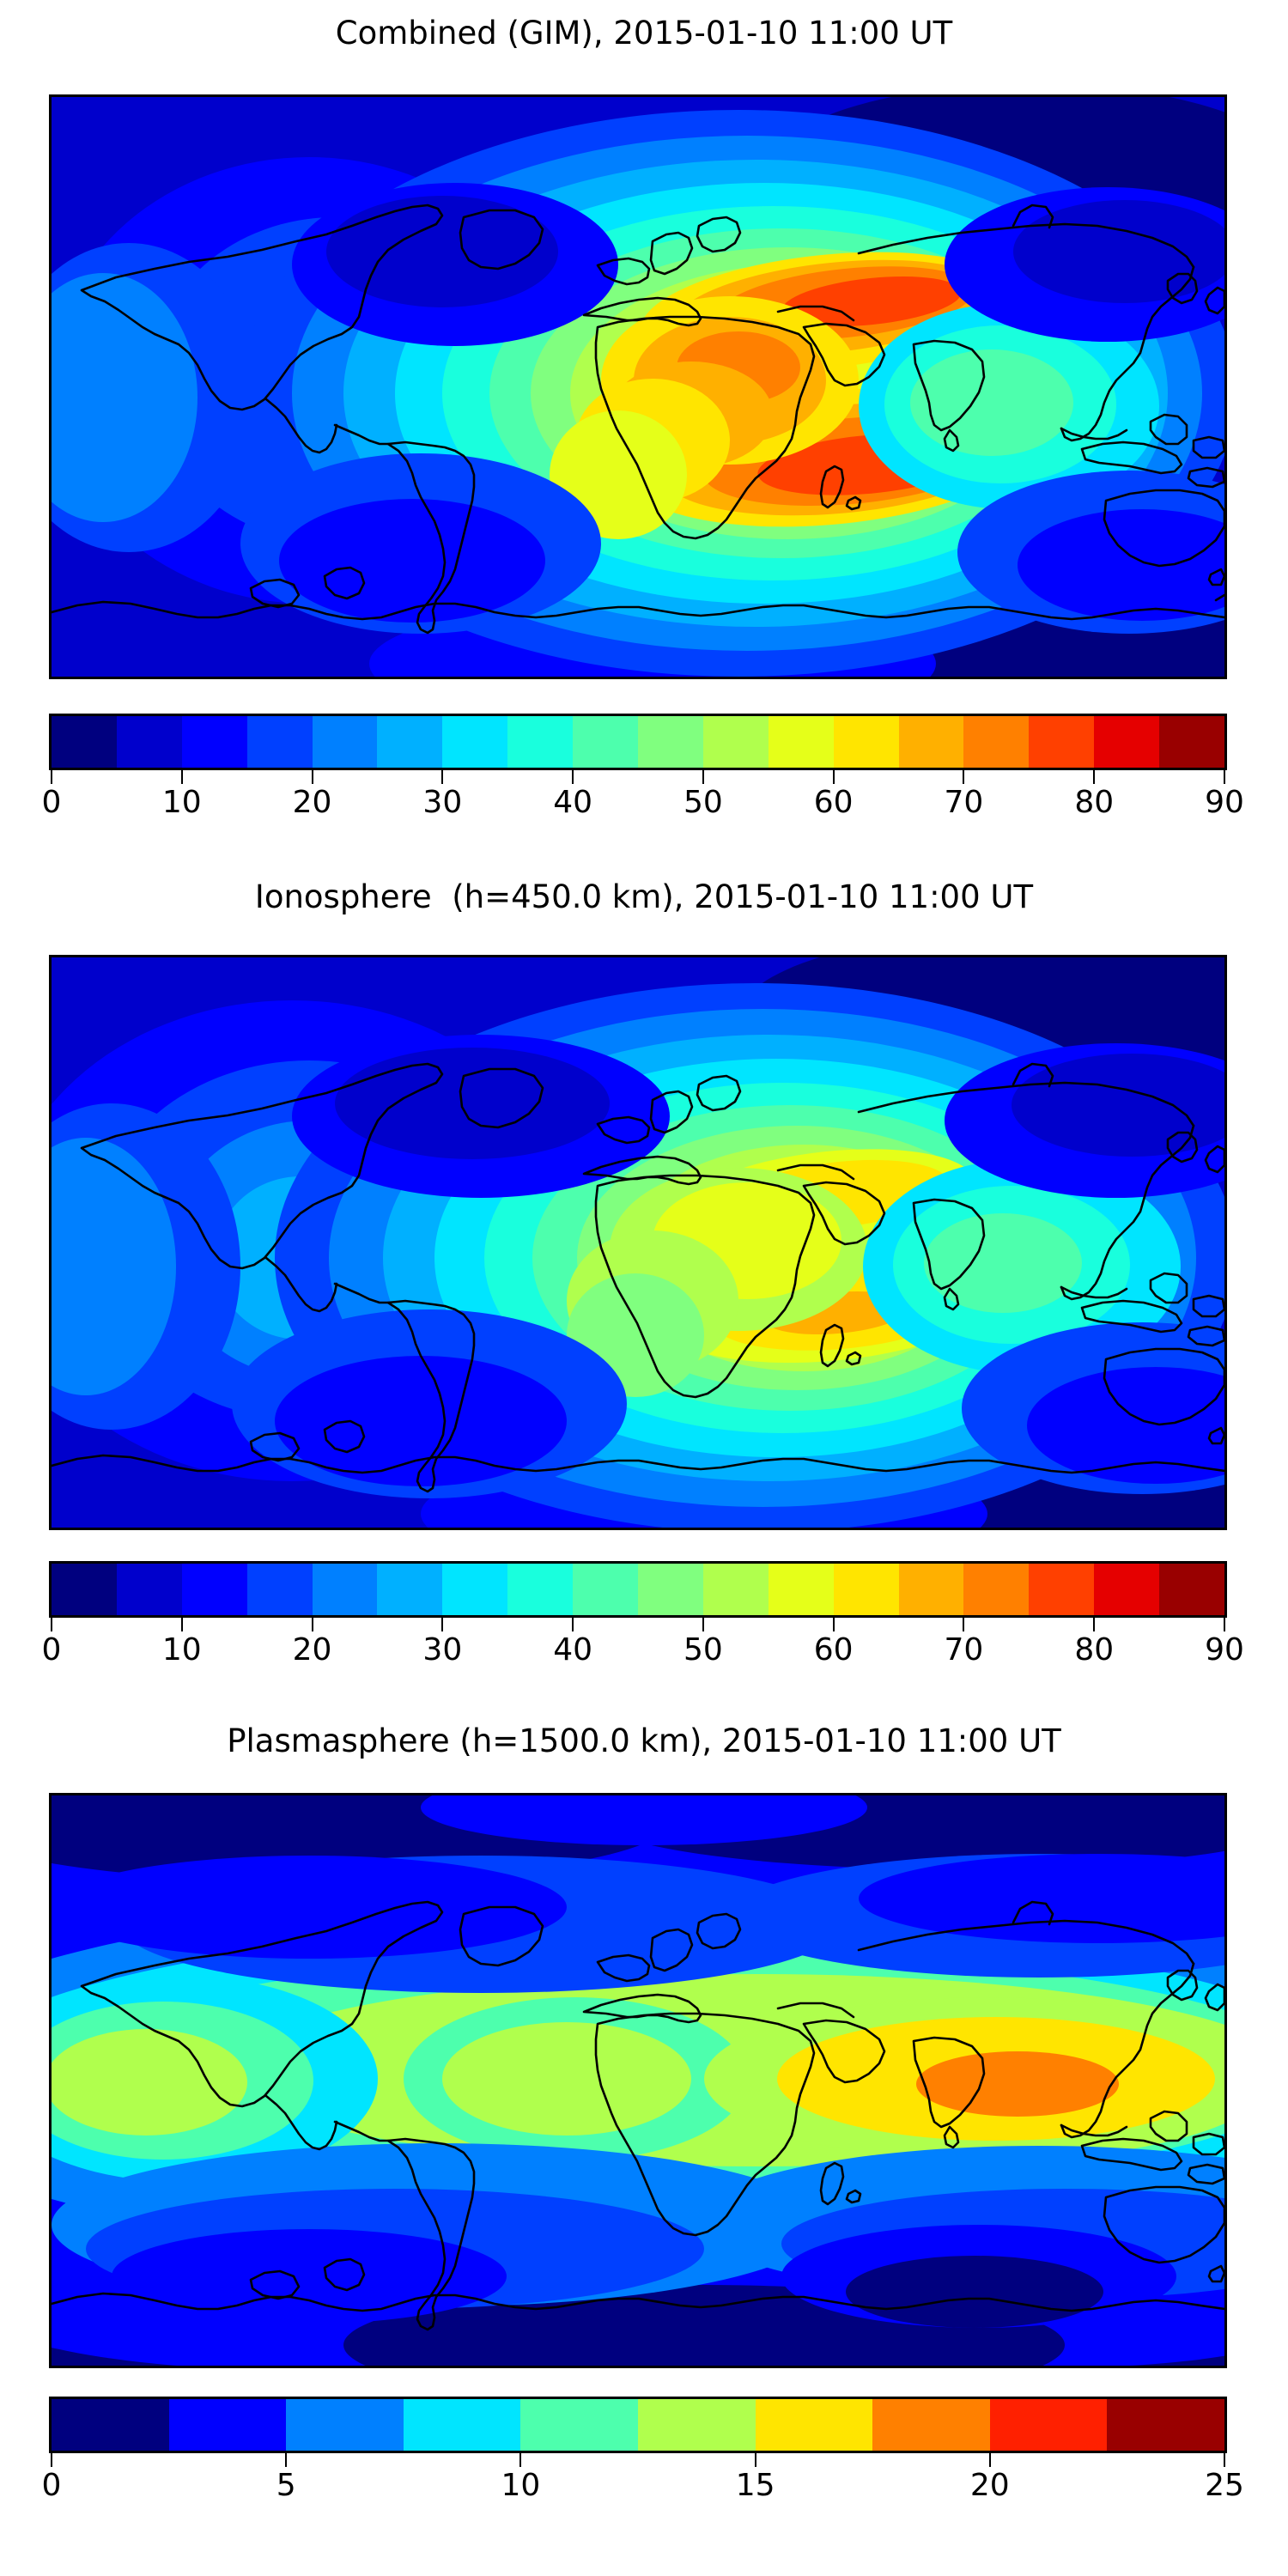 The width and height of the screenshot is (1288, 2576). Describe the element at coordinates (638, 777) in the screenshot. I see `colorbar-ticks-combined-gim` at that location.